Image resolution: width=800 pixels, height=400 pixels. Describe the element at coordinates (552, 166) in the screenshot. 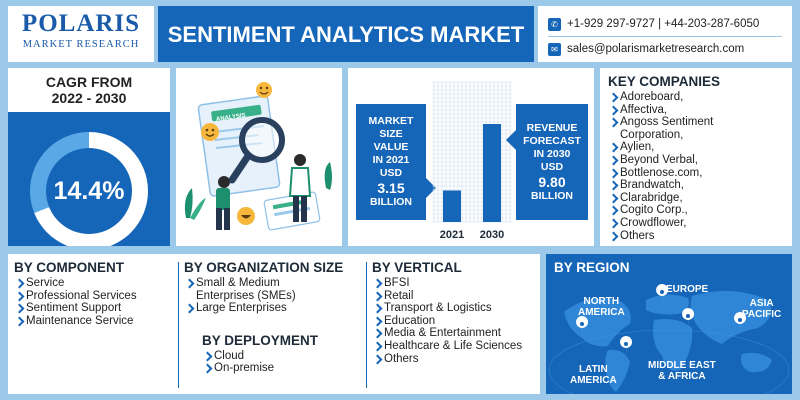

I see `forecast-text-4: USD` at that location.